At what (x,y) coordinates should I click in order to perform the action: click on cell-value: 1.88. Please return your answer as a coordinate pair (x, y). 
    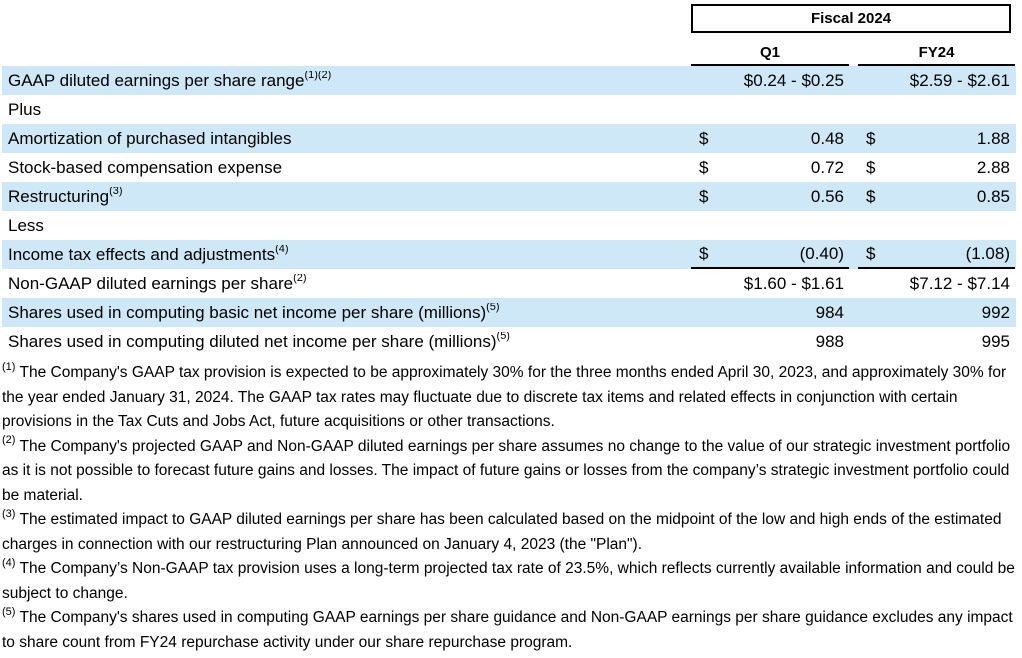
    Looking at the image, I should click on (993, 138).